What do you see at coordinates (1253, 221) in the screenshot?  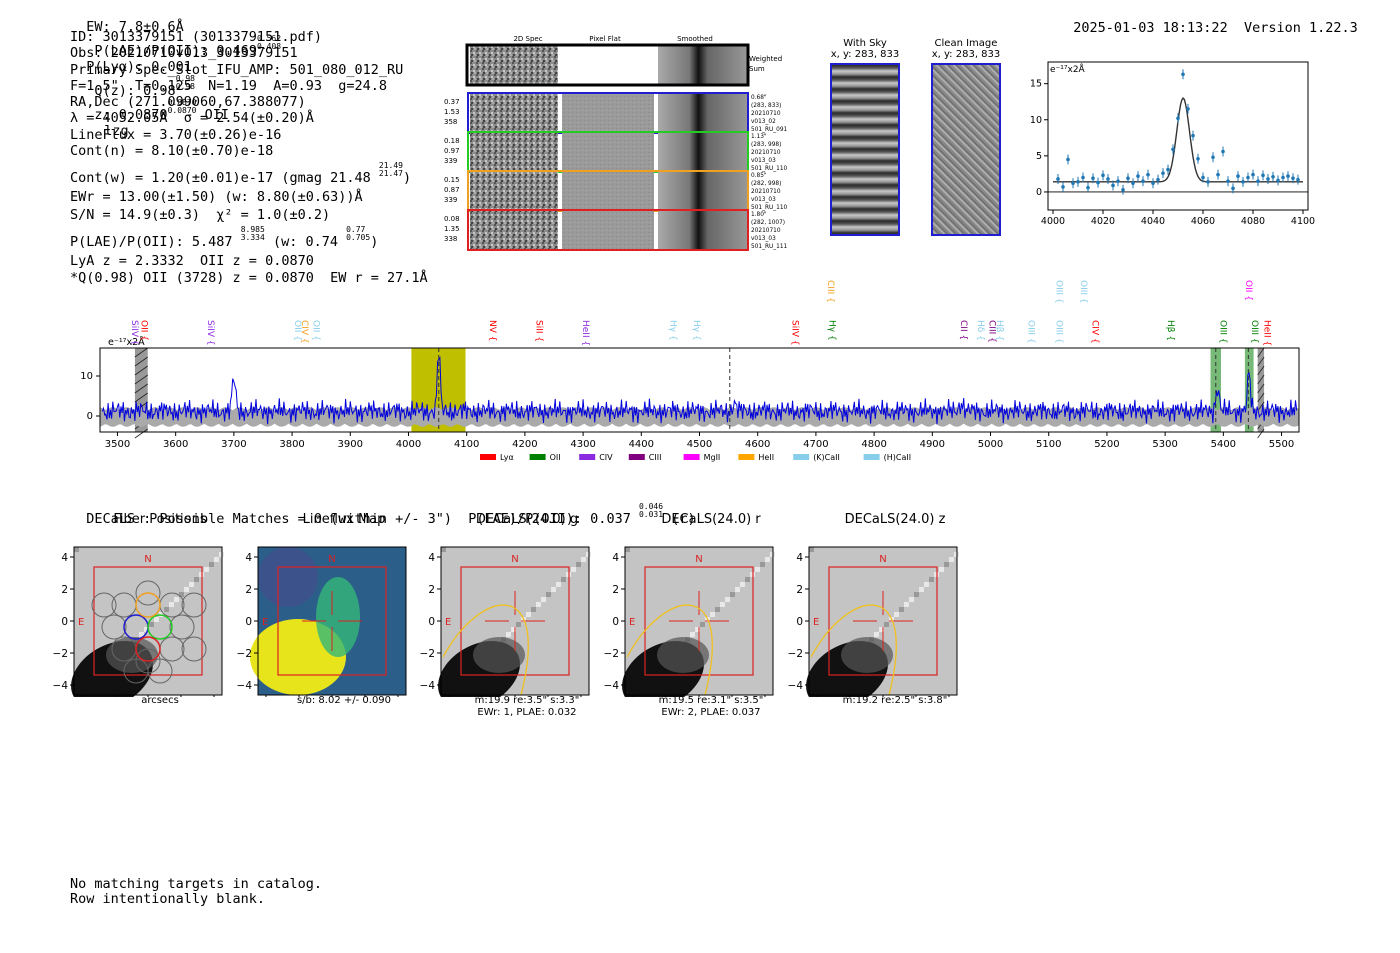 I see `zoom-x-tick-label: 4080` at bounding box center [1253, 221].